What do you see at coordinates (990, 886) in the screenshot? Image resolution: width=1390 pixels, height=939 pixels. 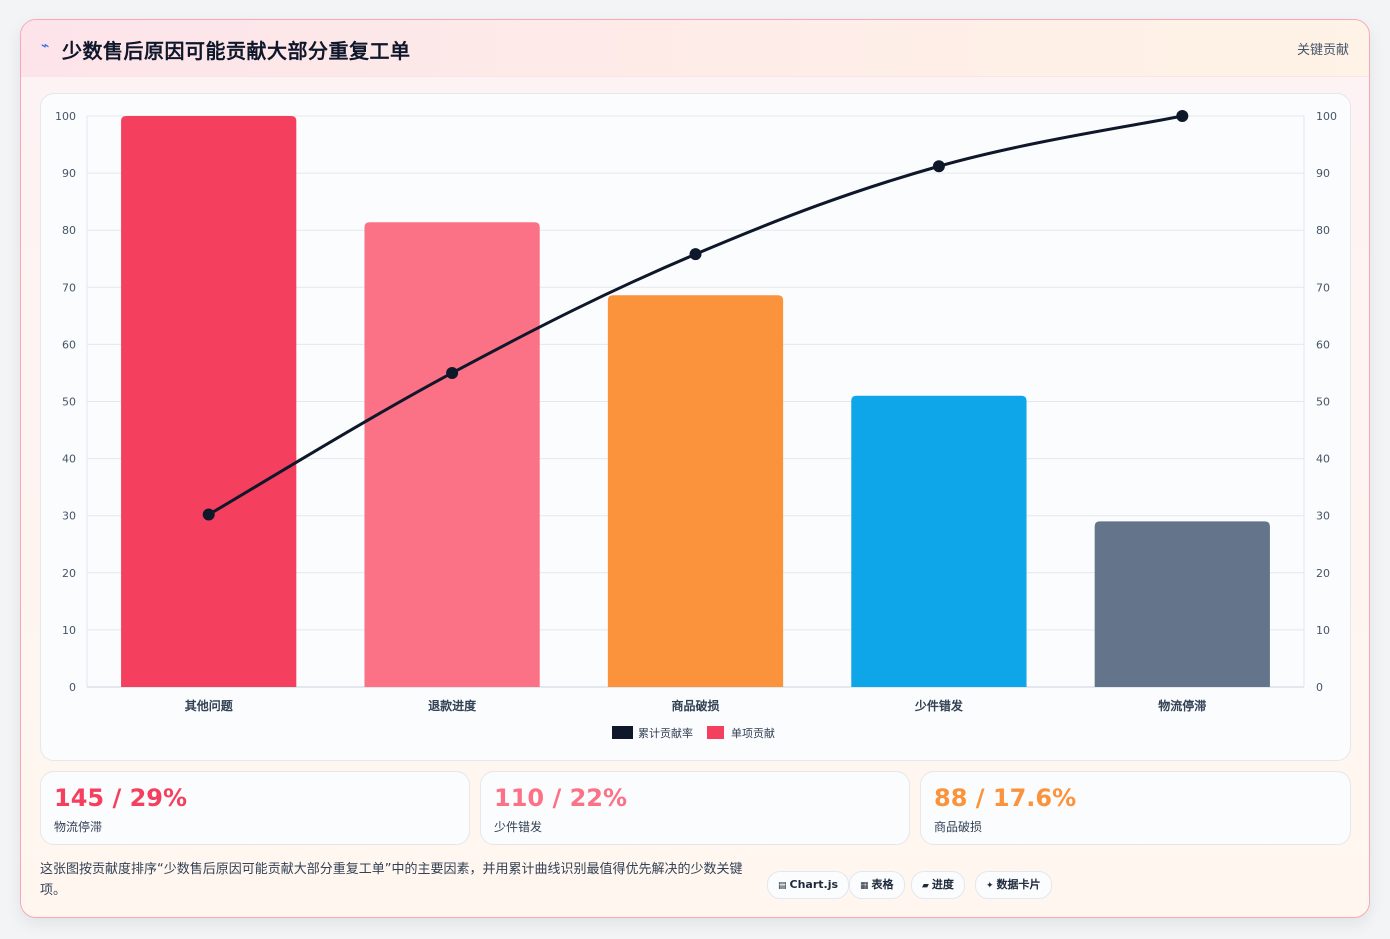 I see `sparkle-icon: ✦` at bounding box center [990, 886].